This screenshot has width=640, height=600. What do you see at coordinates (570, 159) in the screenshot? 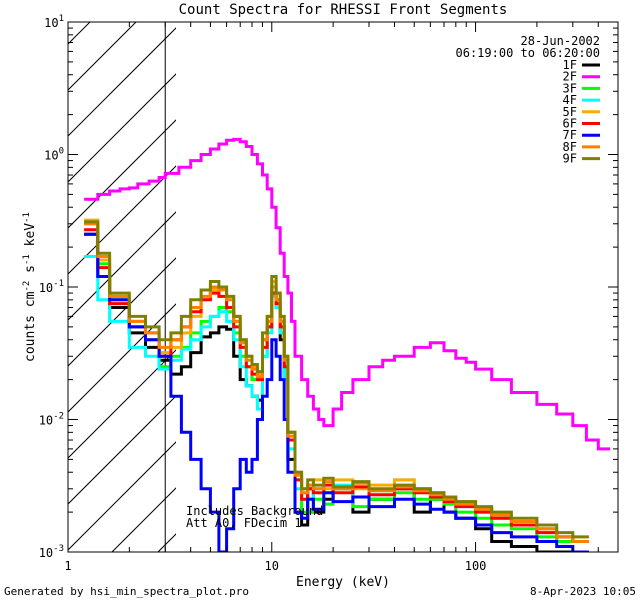
I see `legend-label: 9F` at bounding box center [570, 159].